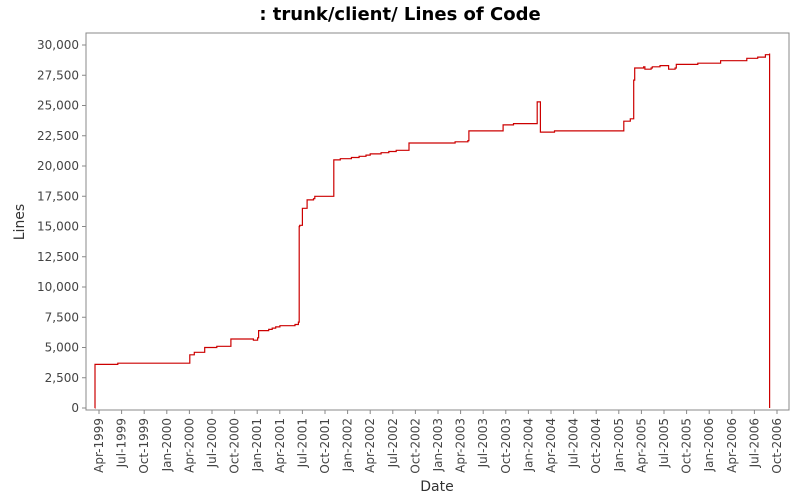 The width and height of the screenshot is (800, 500). I want to click on x-tick-label: Apr-2005, so click(641, 445).